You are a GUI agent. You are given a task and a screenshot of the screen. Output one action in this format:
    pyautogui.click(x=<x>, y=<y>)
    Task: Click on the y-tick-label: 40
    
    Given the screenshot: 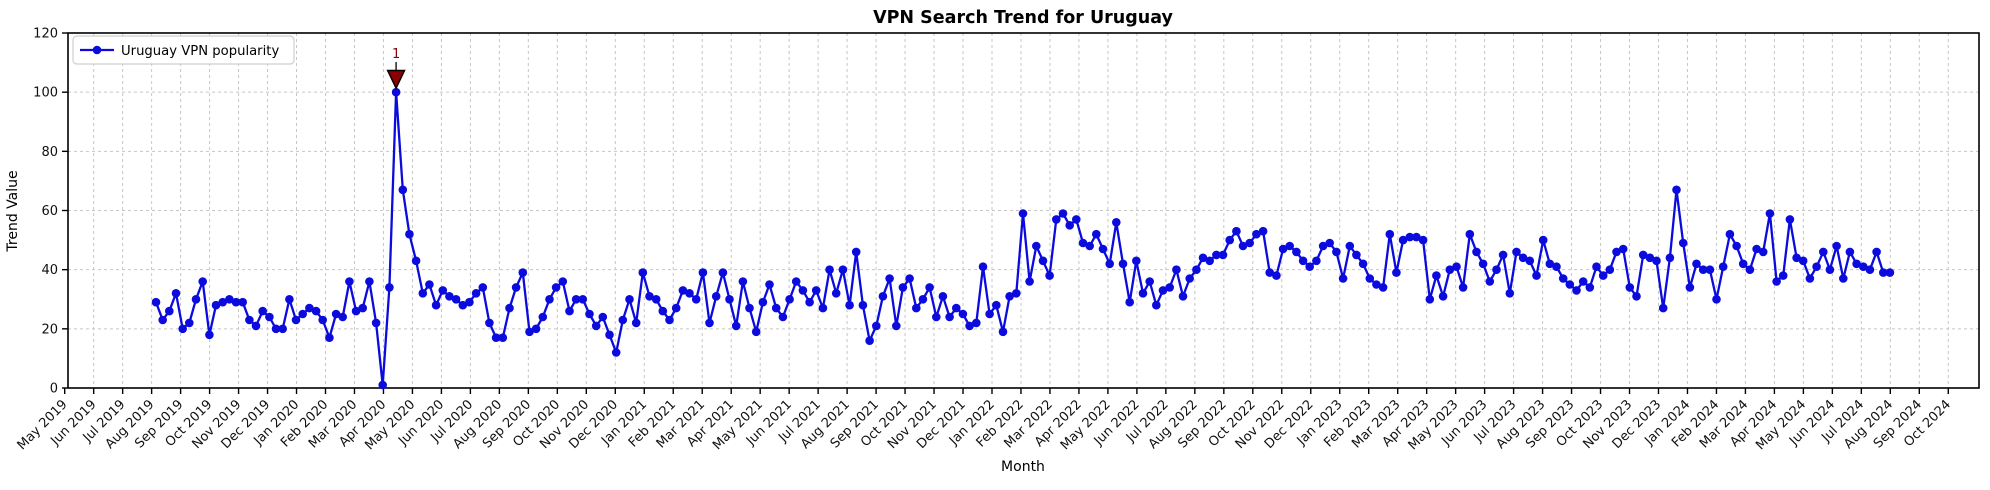 What is the action you would take?
    pyautogui.click(x=49, y=270)
    